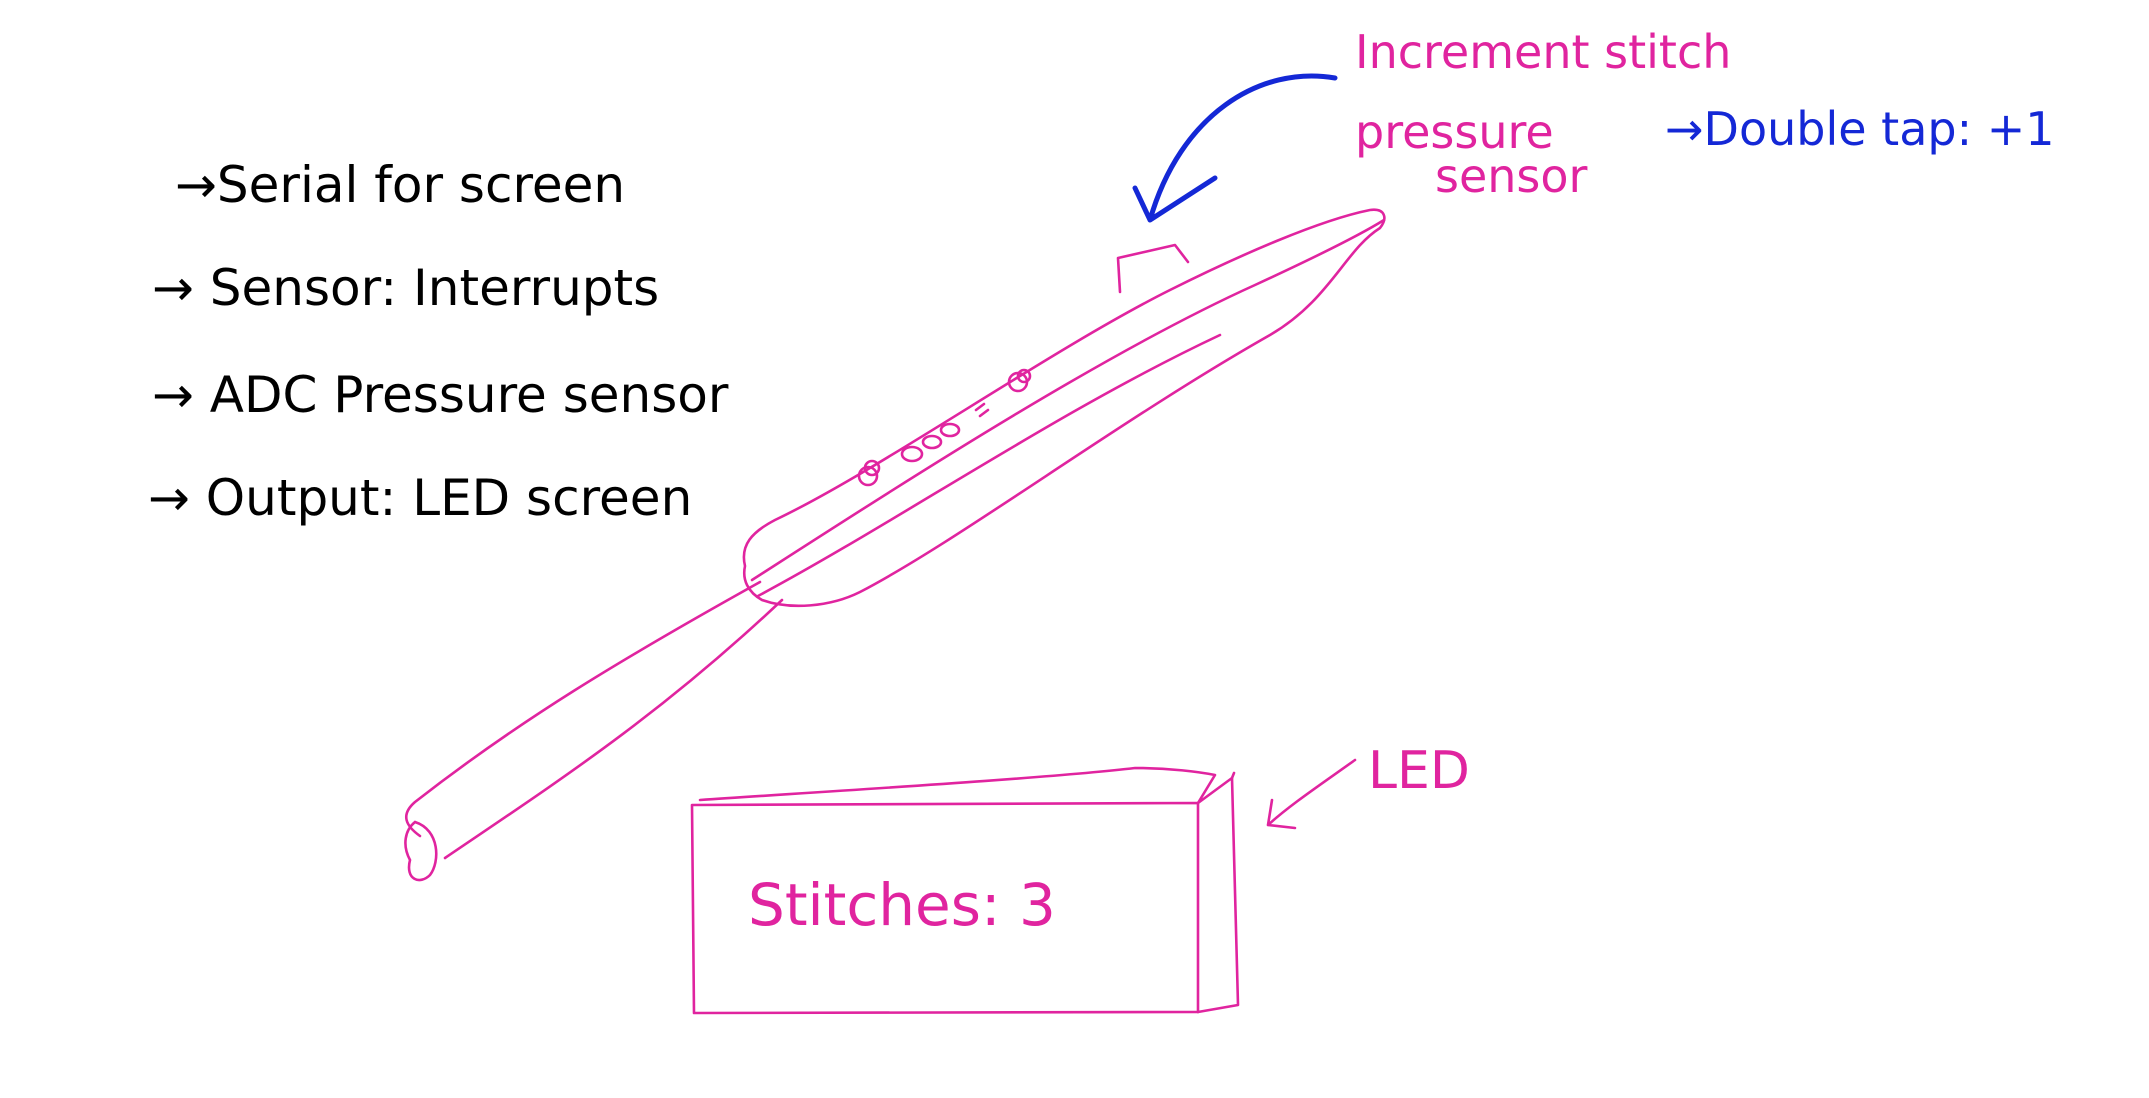  What do you see at coordinates (594, 731) in the screenshot?
I see `hook-shaft` at bounding box center [594, 731].